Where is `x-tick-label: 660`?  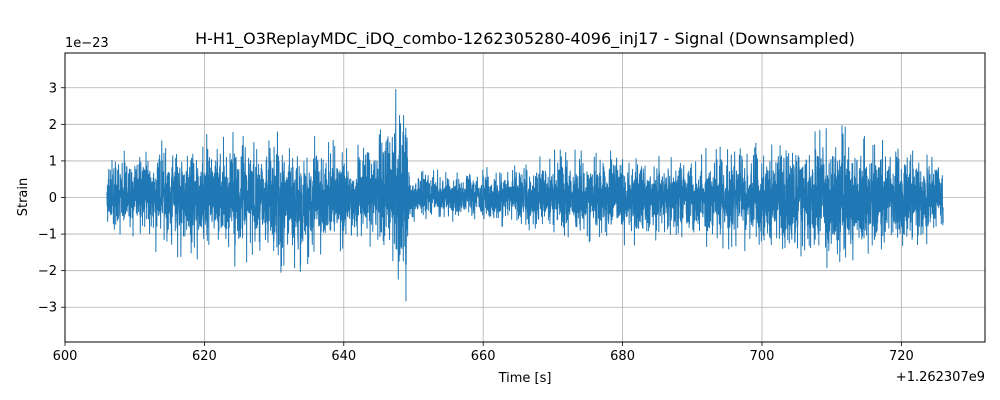
x-tick-label: 660 is located at coordinates (483, 356).